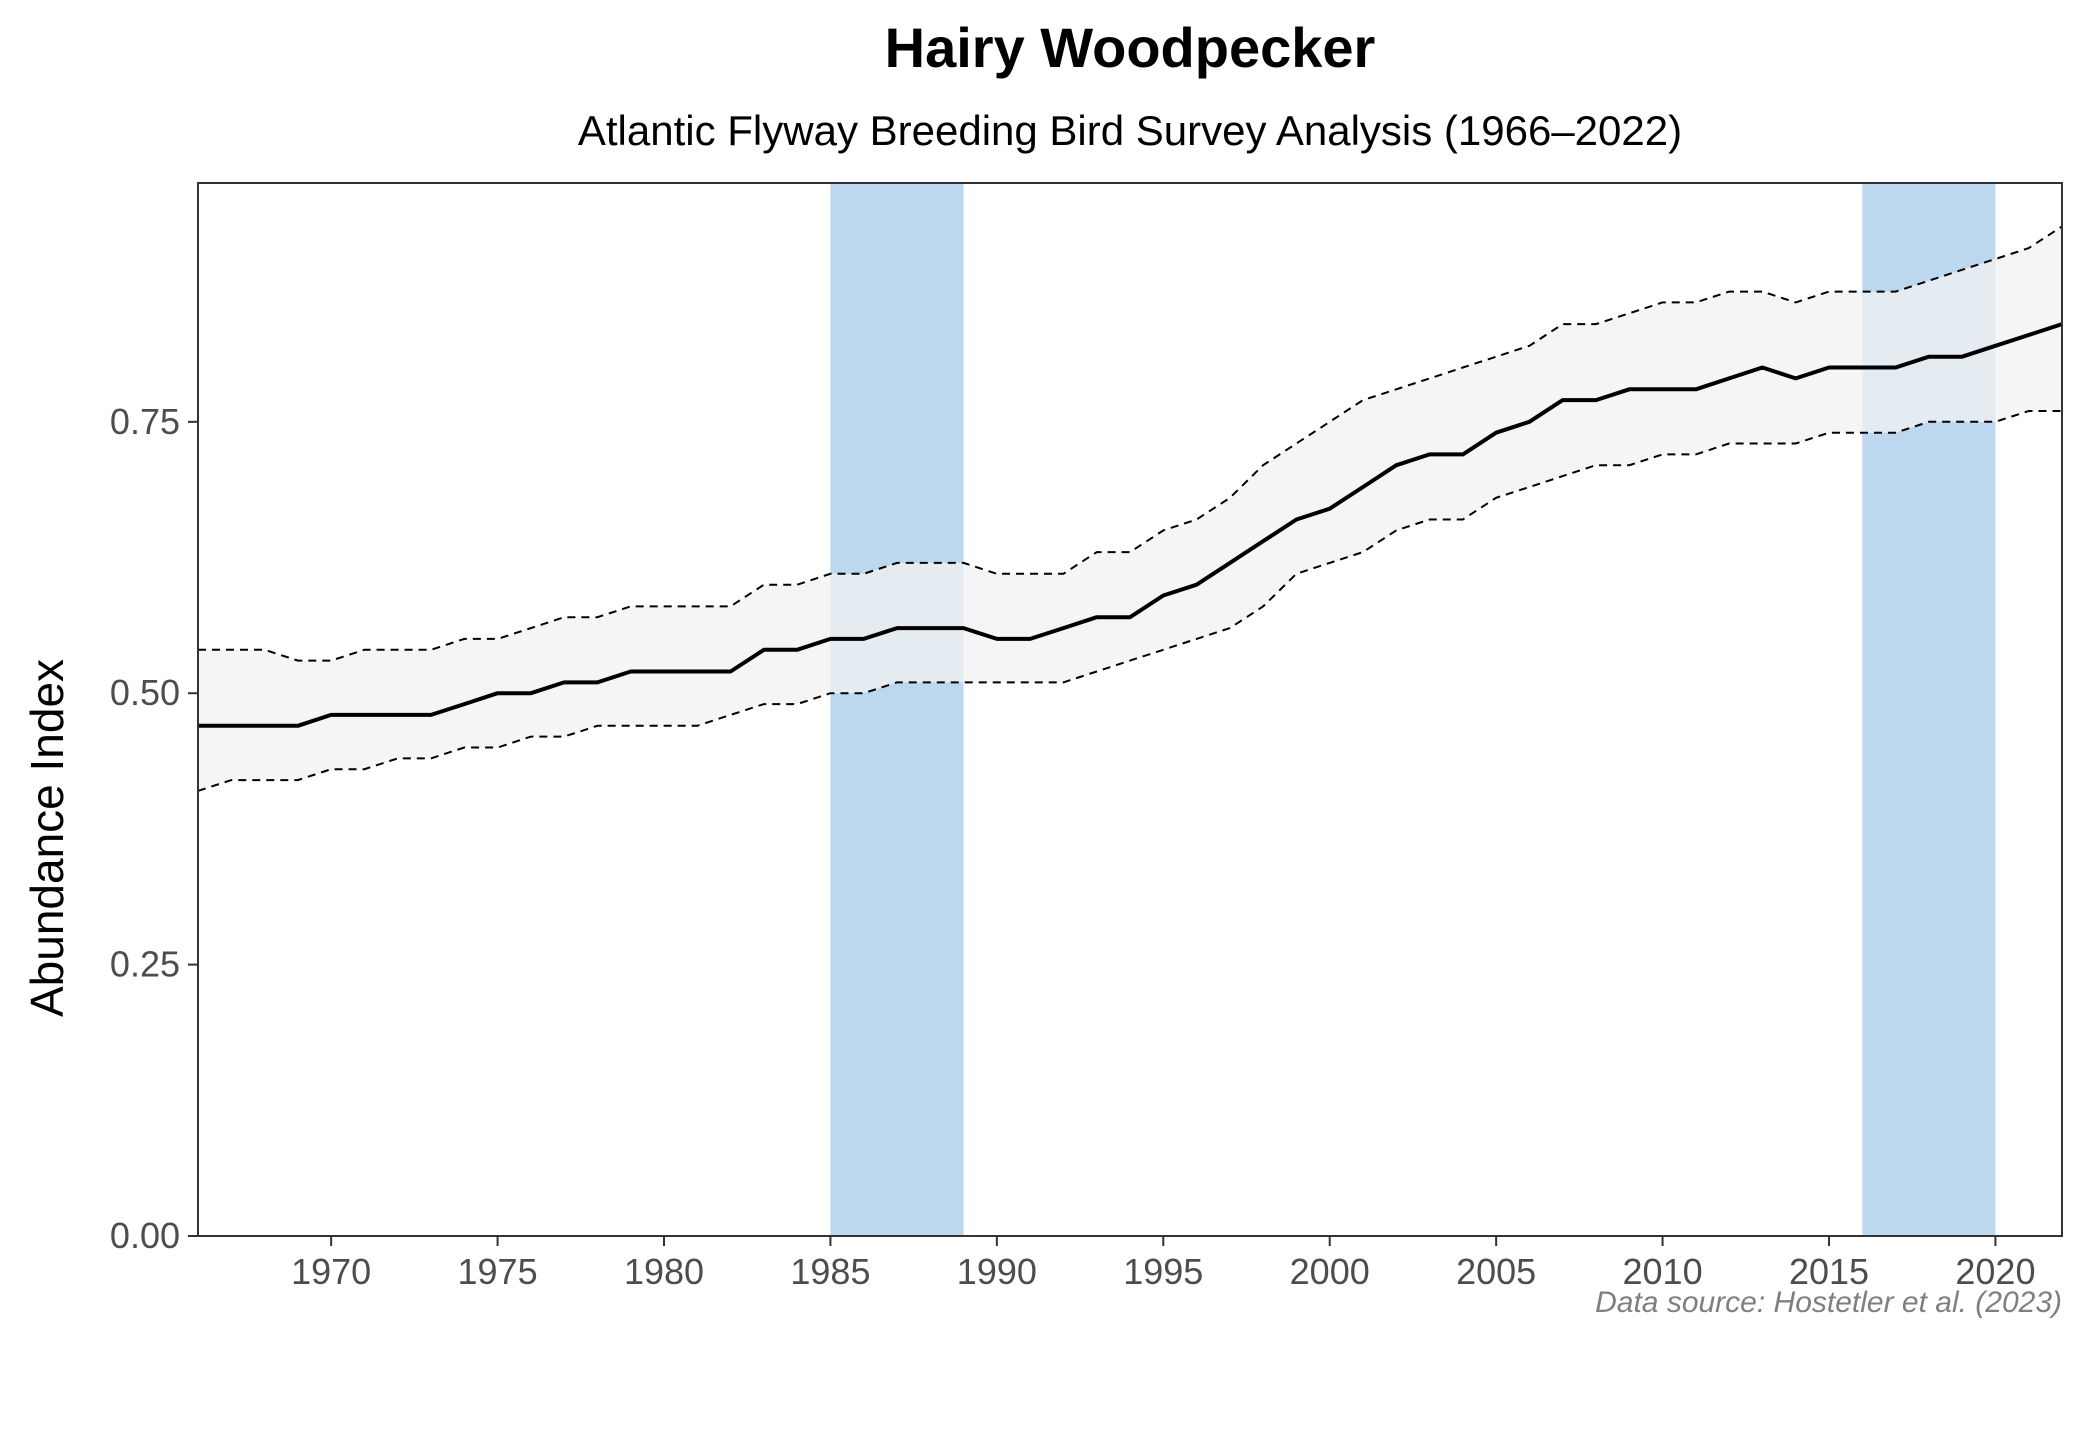 The image size is (2080, 1440). I want to click on x-tick-label: 2000, so click(1330, 1271).